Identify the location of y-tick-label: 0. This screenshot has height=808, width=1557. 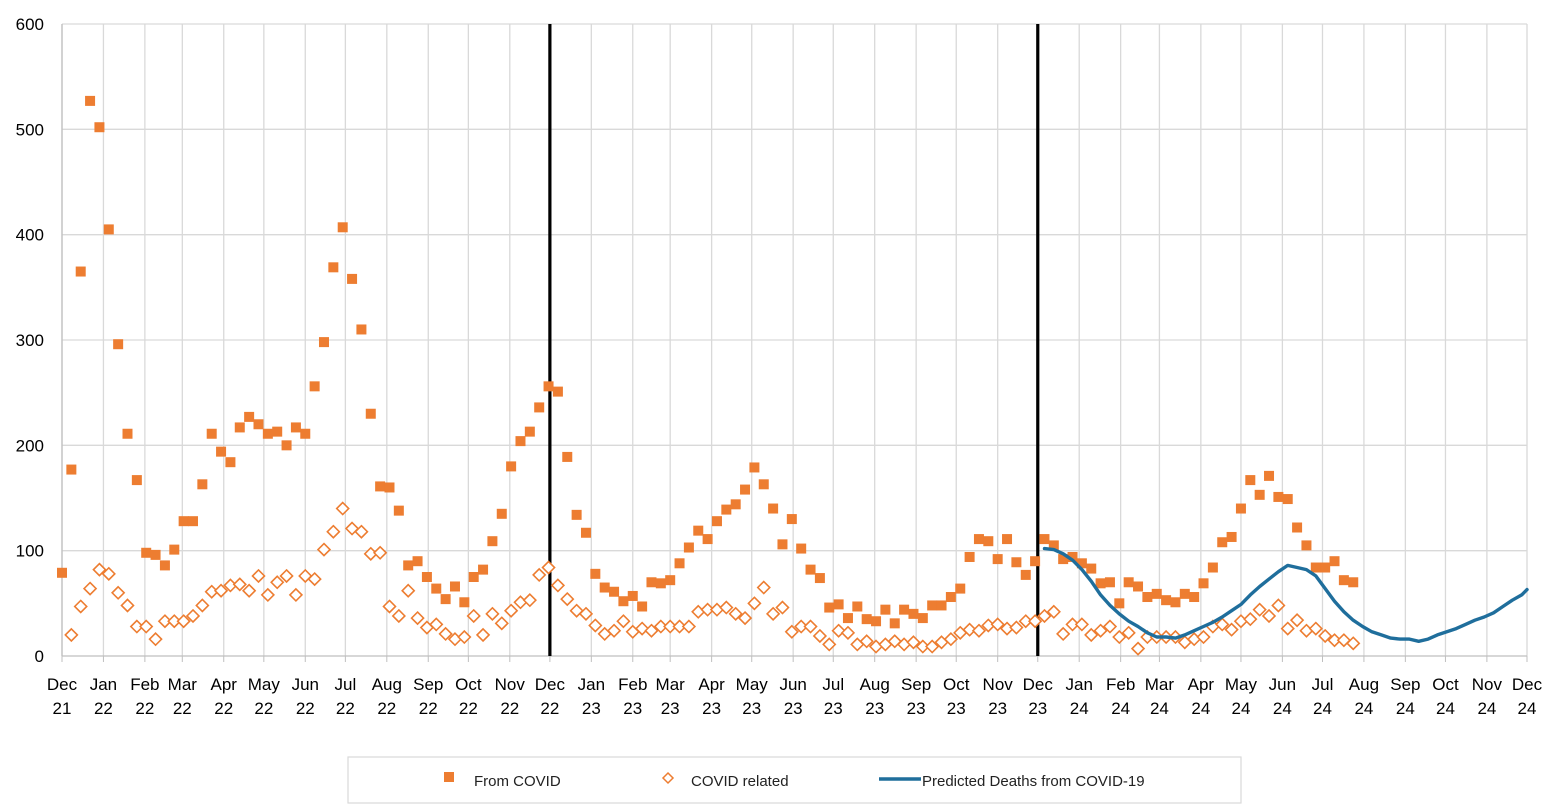
(39, 656).